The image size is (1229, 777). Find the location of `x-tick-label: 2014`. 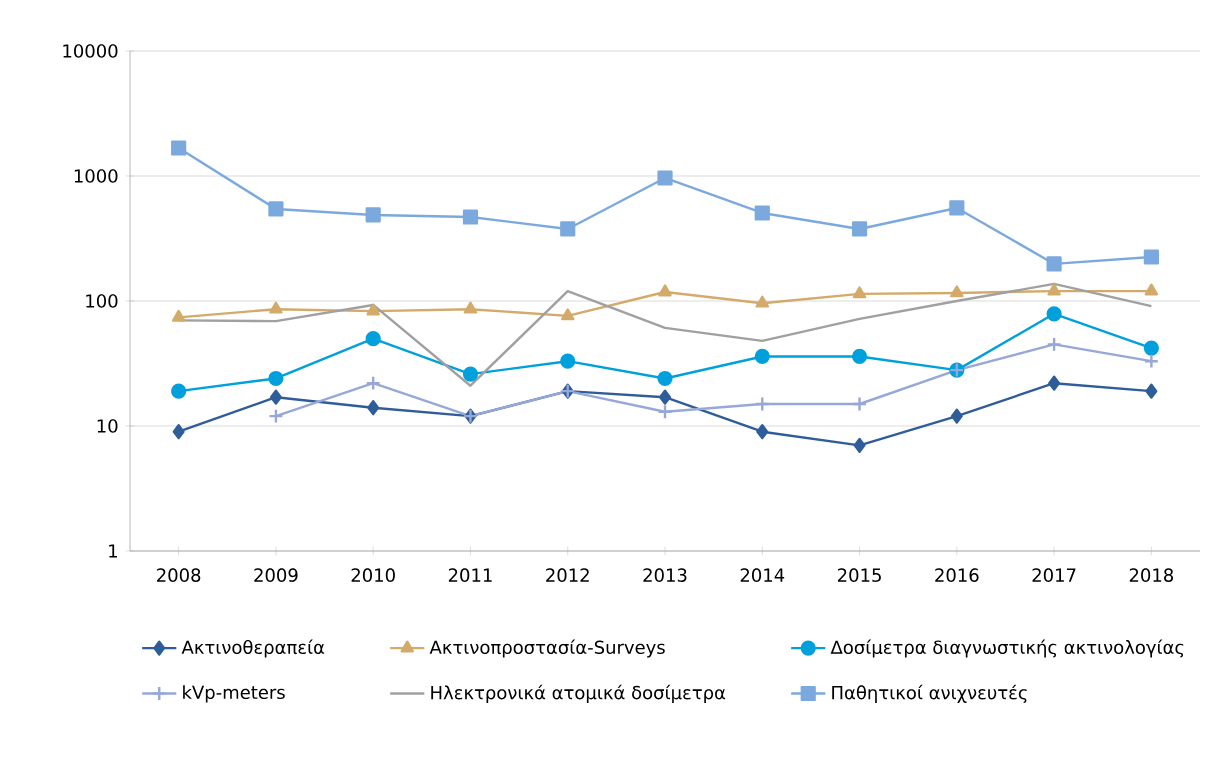

x-tick-label: 2014 is located at coordinates (762, 575).